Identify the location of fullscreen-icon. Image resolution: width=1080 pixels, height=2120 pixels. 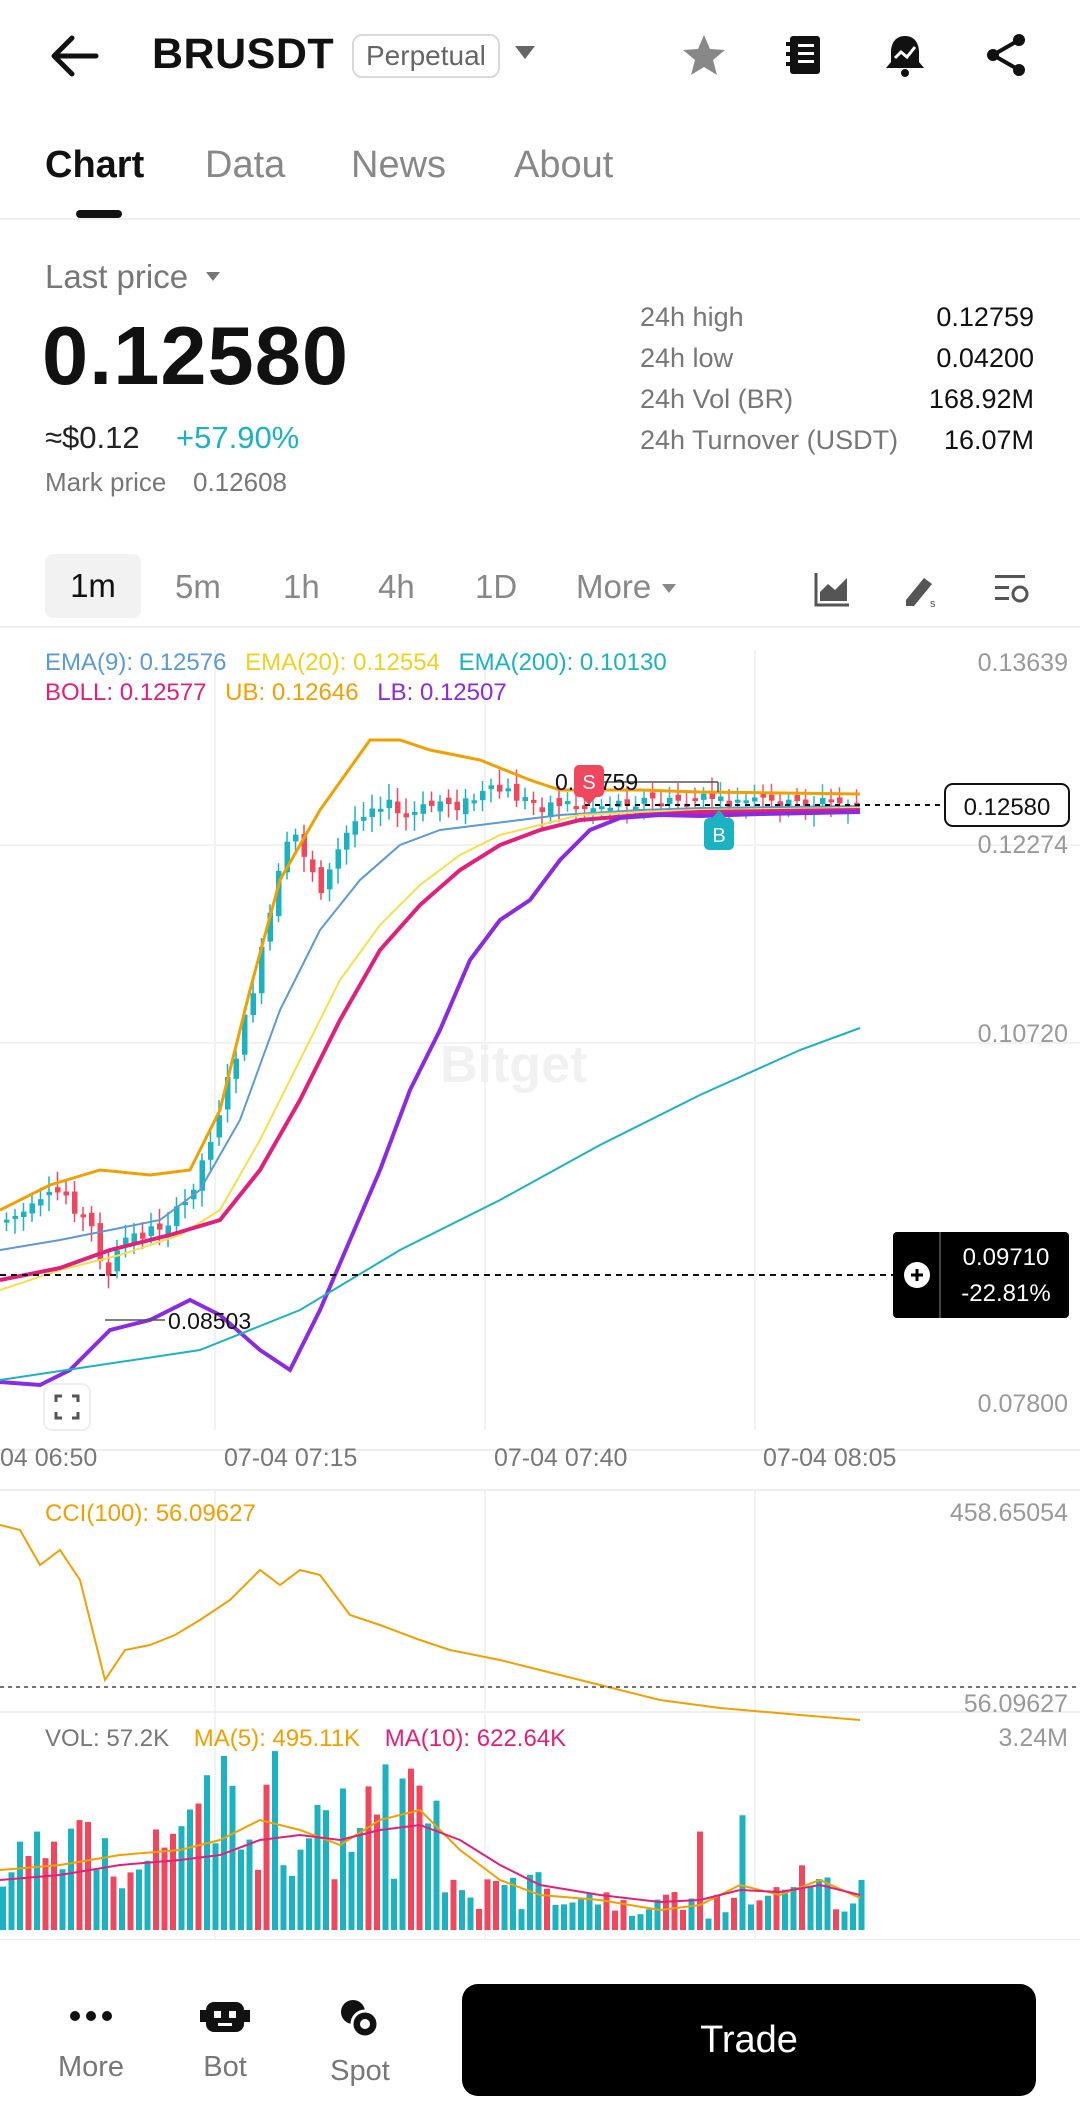
(67, 1407).